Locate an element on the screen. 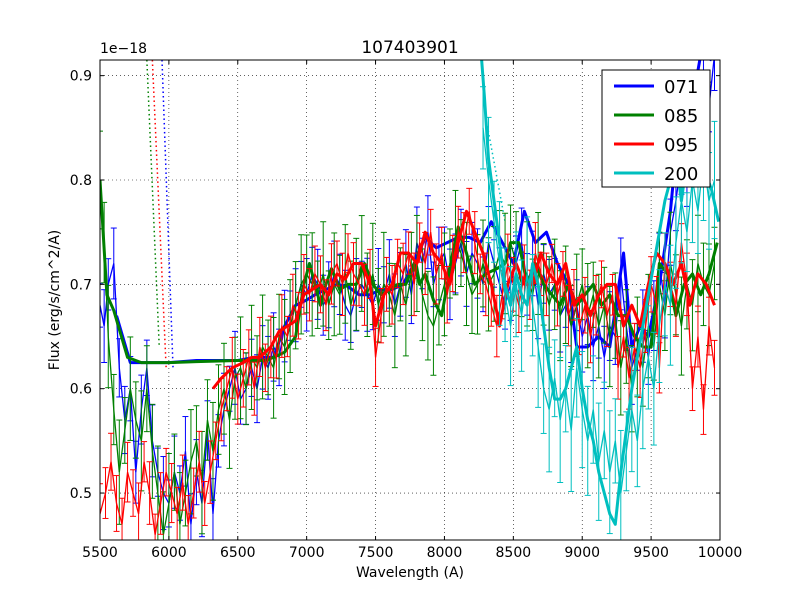  legend-label-071: 071 is located at coordinates (681, 87).